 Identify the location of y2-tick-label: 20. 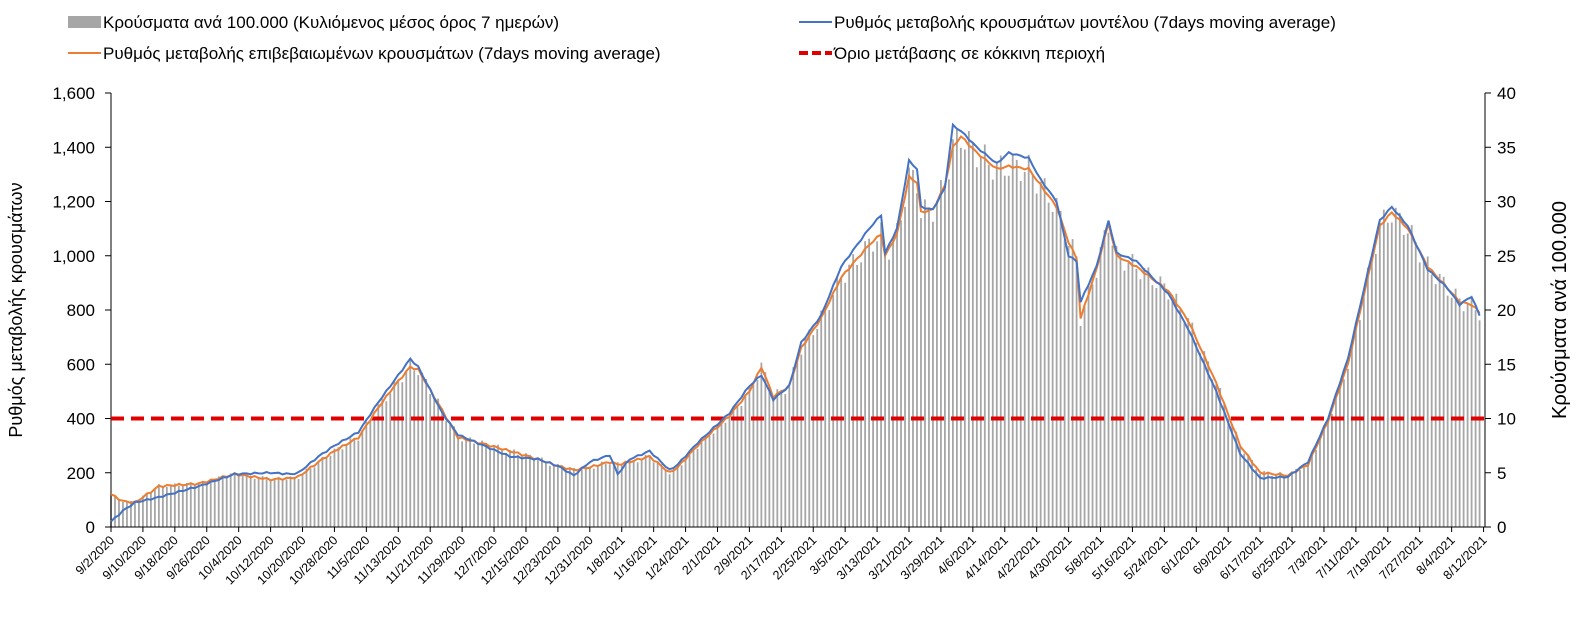
(1506, 310).